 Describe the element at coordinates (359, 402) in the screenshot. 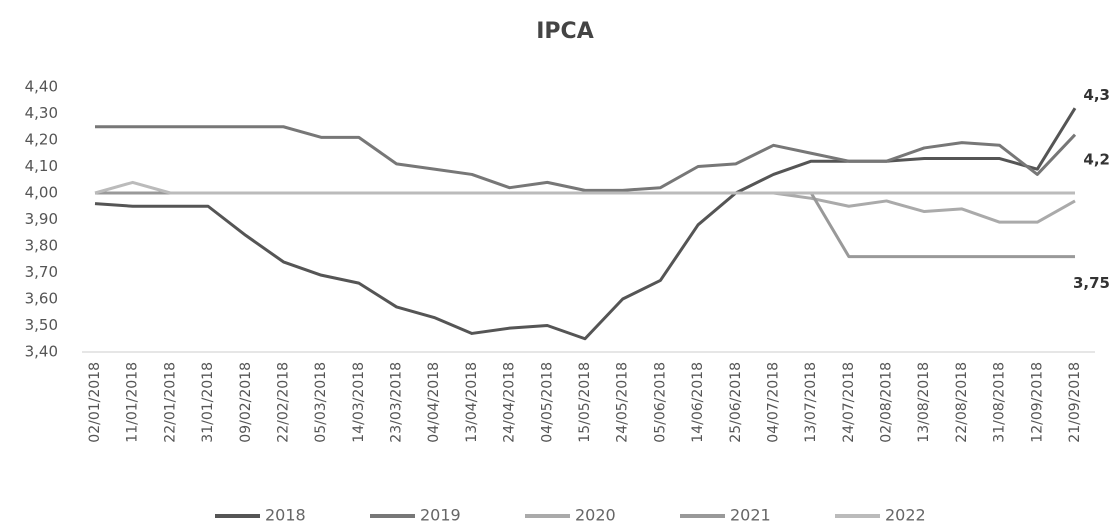

I see `x-tick-label: 14/03/2018` at that location.